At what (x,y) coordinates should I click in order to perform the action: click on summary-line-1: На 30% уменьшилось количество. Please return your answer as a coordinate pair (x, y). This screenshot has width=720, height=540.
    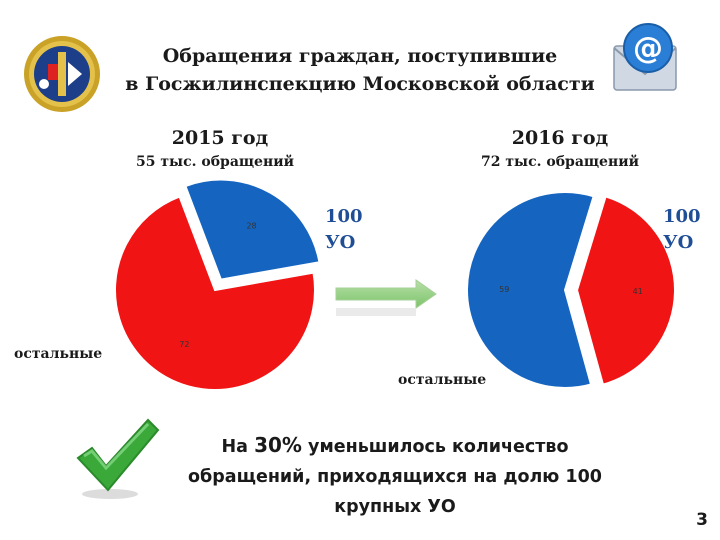
    Looking at the image, I should click on (395, 446).